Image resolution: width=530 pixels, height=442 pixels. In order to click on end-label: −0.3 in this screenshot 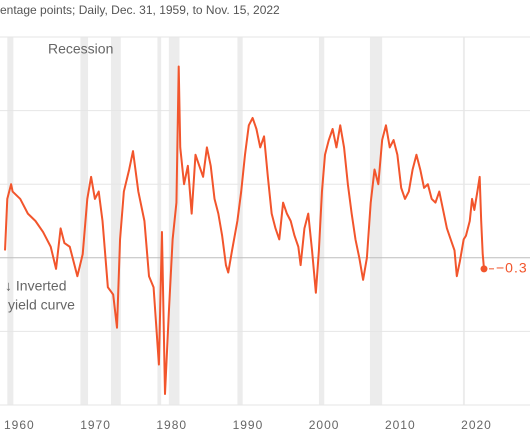, I will do `click(512, 268)`.